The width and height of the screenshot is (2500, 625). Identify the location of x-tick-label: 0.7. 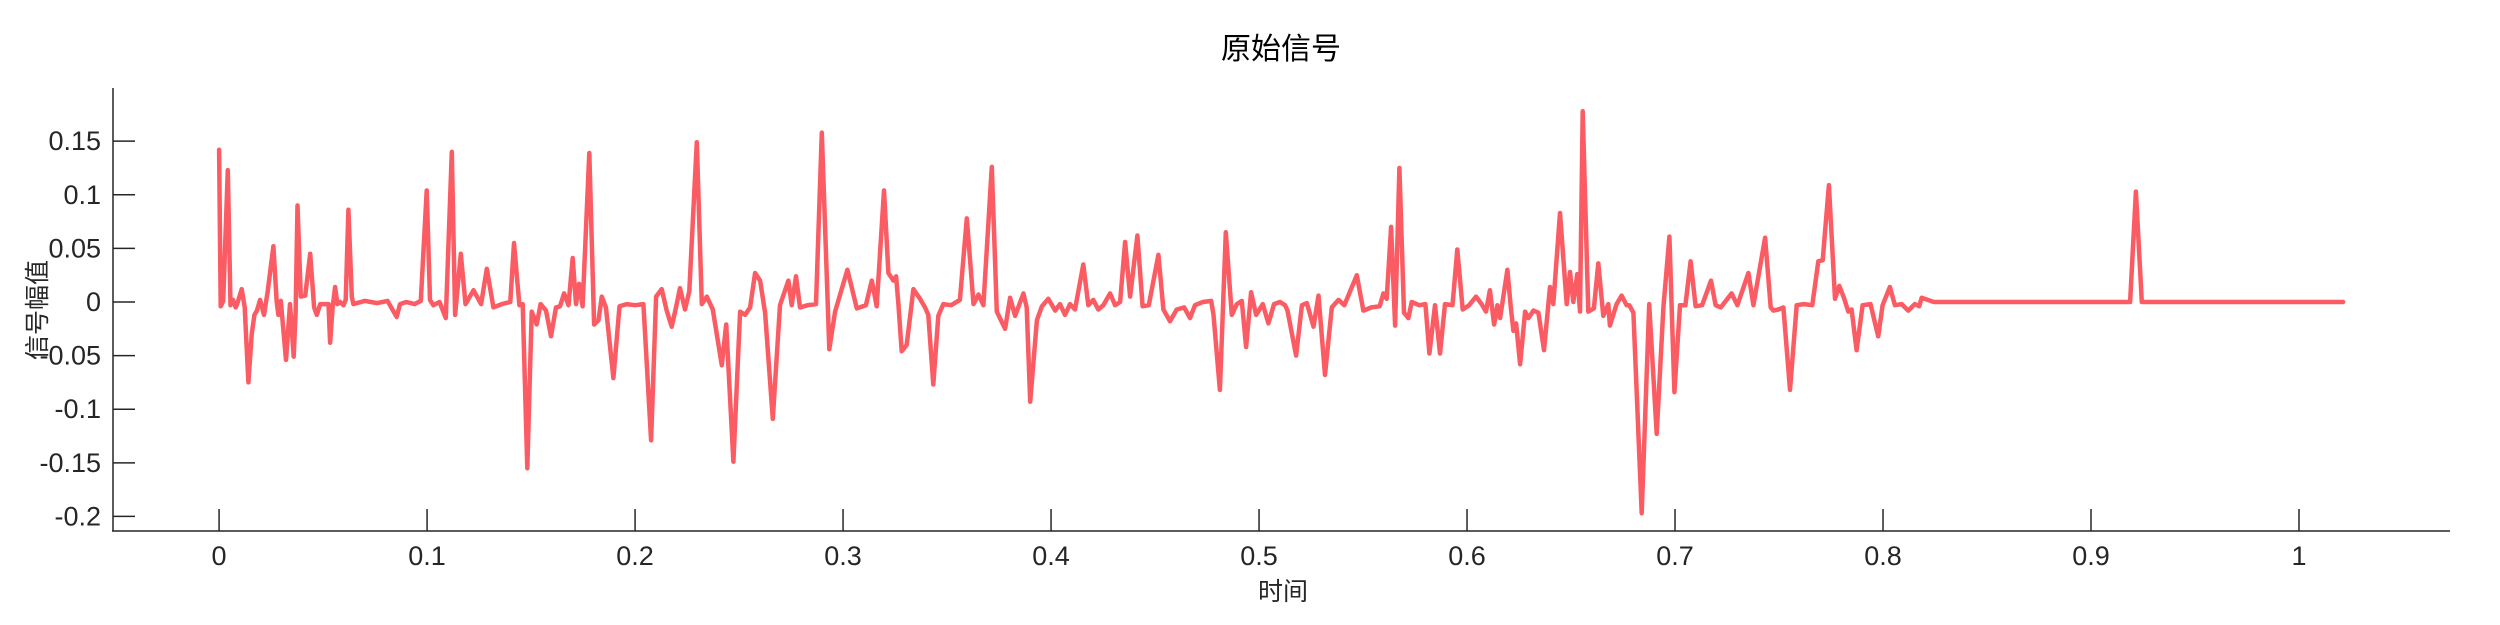
(1675, 556).